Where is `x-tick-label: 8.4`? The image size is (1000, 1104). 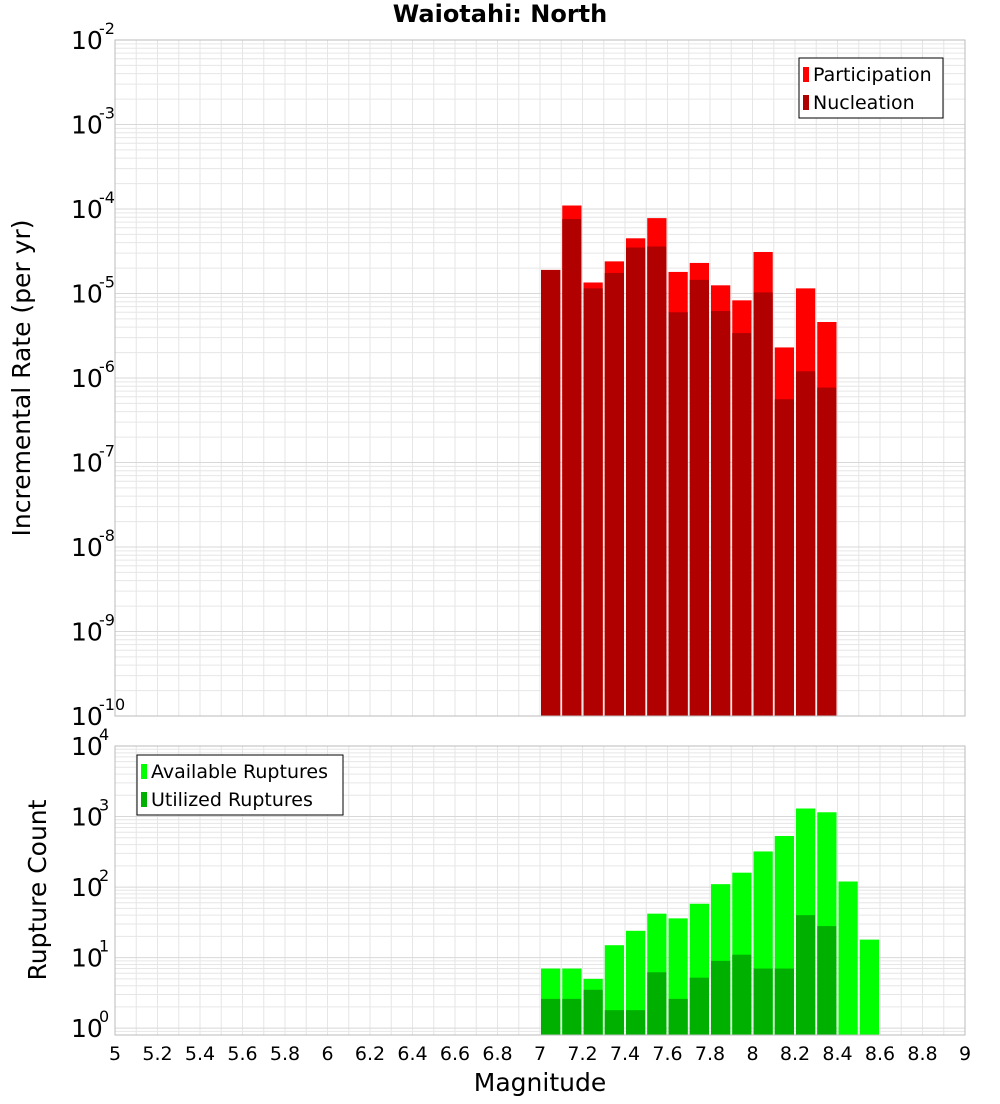
x-tick-label: 8.4 is located at coordinates (837, 1054).